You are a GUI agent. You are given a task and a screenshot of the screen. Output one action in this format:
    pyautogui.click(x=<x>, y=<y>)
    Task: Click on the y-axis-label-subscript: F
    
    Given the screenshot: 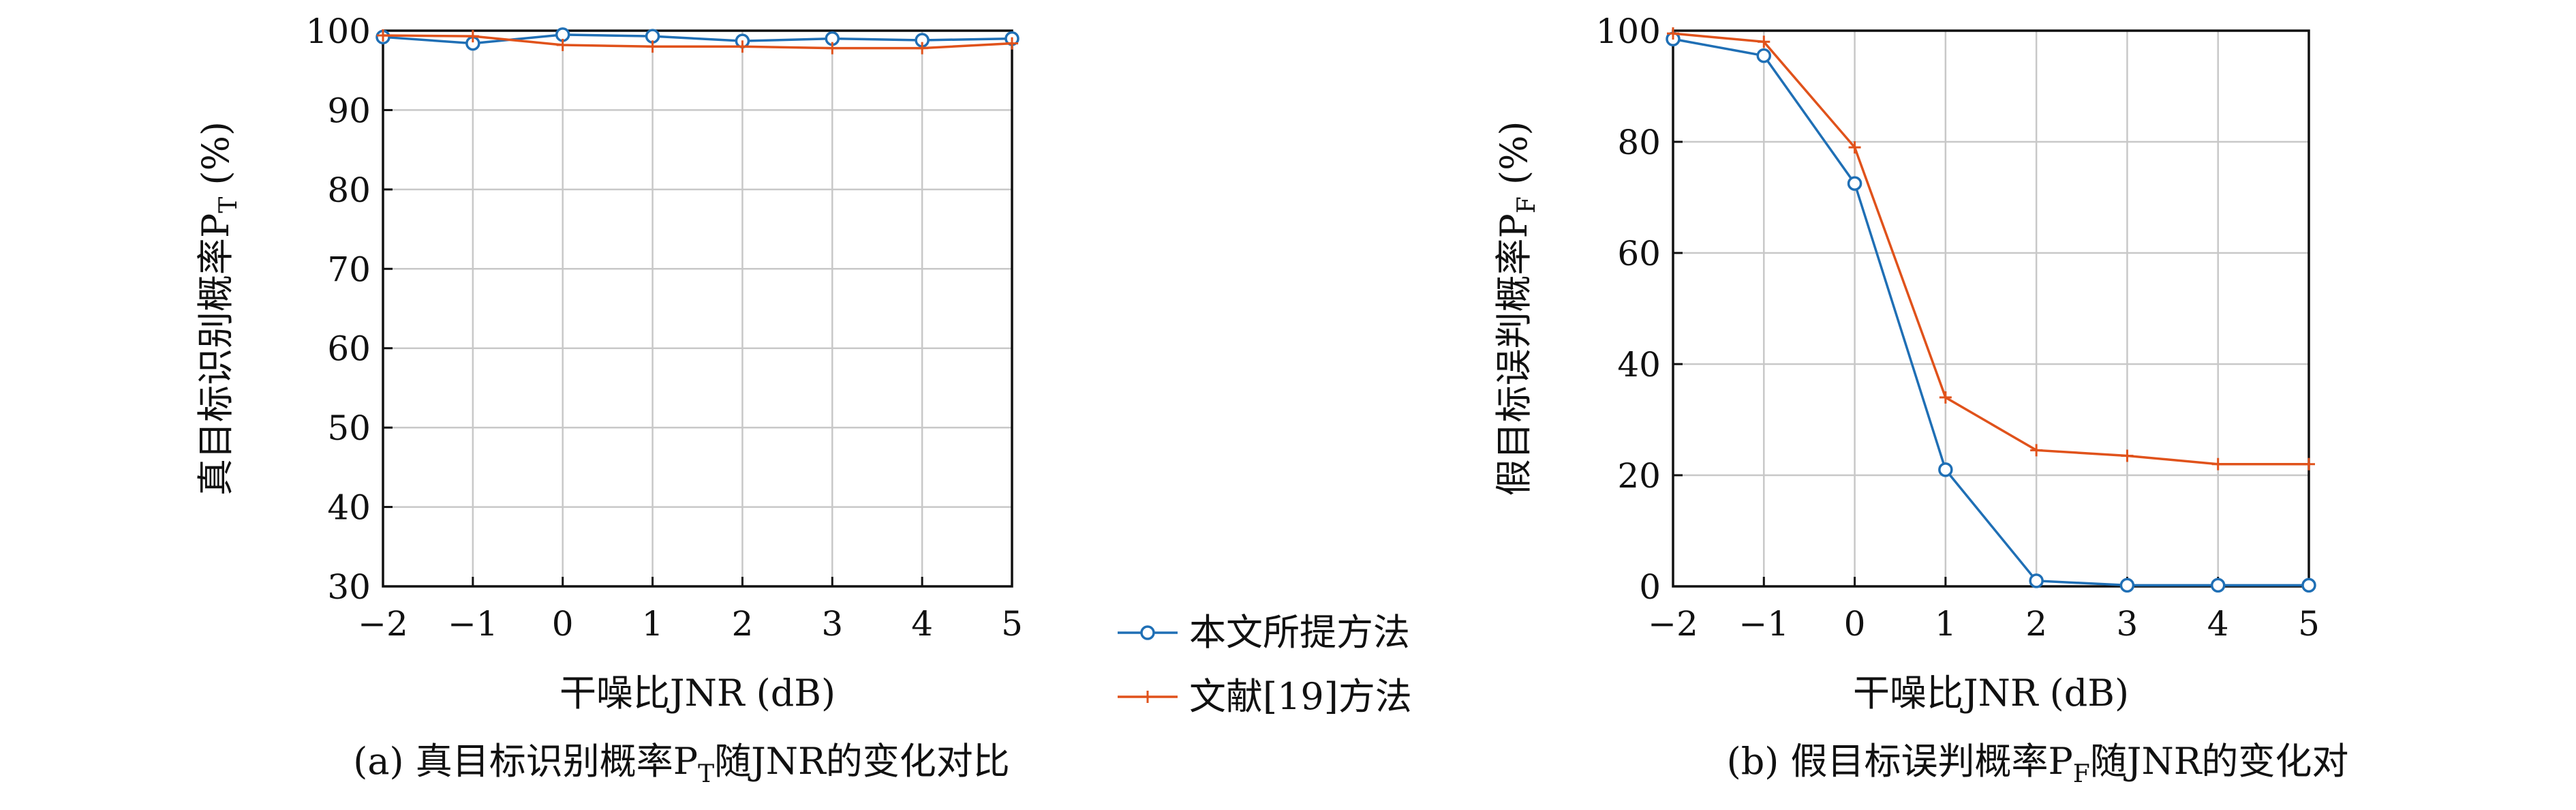 What is the action you would take?
    pyautogui.click(x=1527, y=204)
    